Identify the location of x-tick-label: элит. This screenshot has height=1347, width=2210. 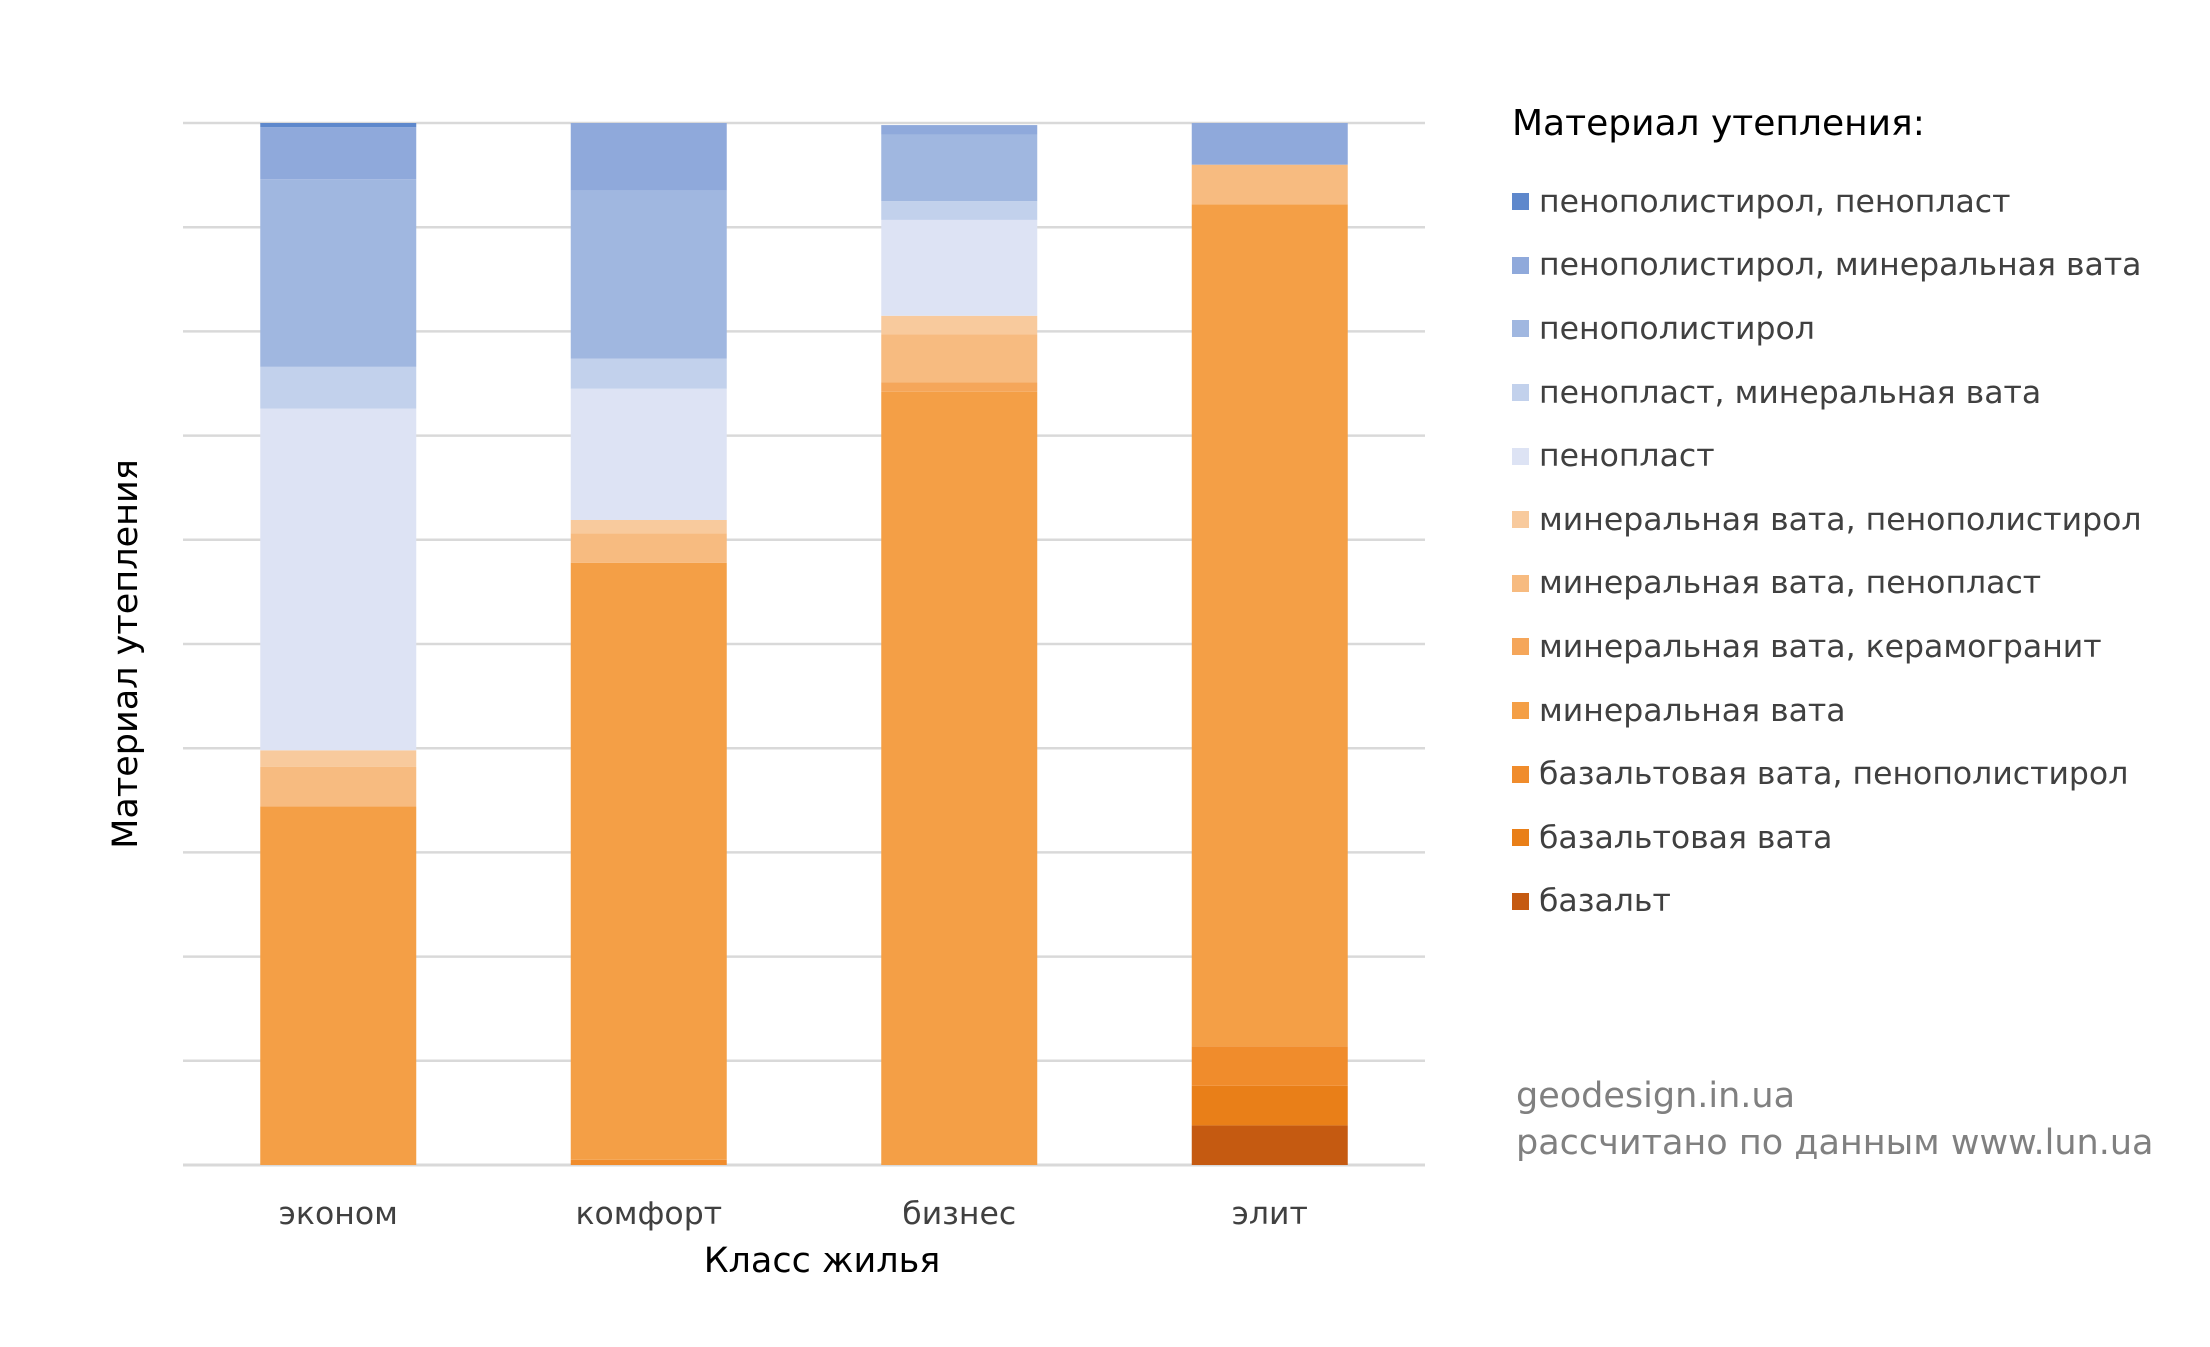
(1270, 1214).